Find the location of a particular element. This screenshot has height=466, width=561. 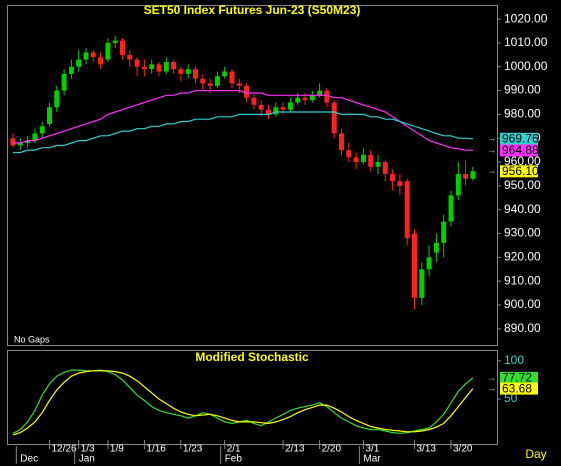

x-tick-label: 3/1 is located at coordinates (372, 449).